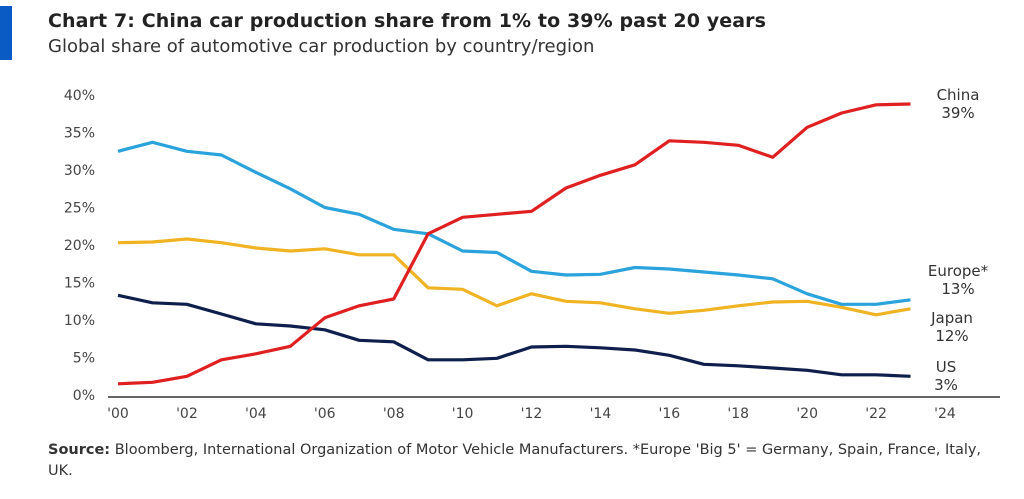 Image resolution: width=1024 pixels, height=499 pixels. Describe the element at coordinates (79, 96) in the screenshot. I see `y-tick-label: 40%` at that location.